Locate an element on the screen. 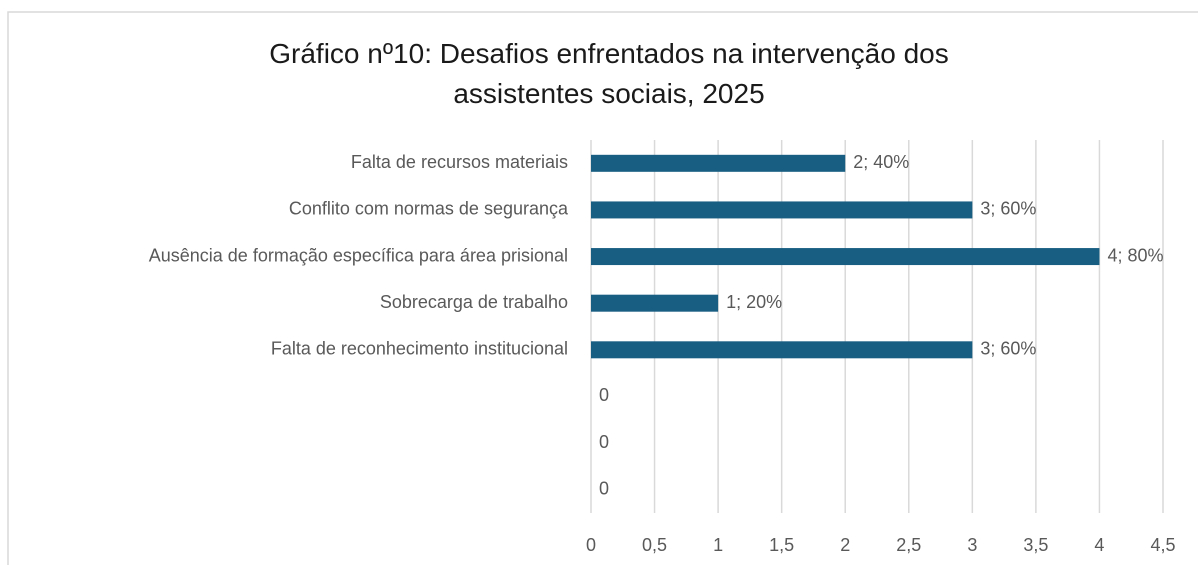  x-tick-label: 4 is located at coordinates (1099, 545).